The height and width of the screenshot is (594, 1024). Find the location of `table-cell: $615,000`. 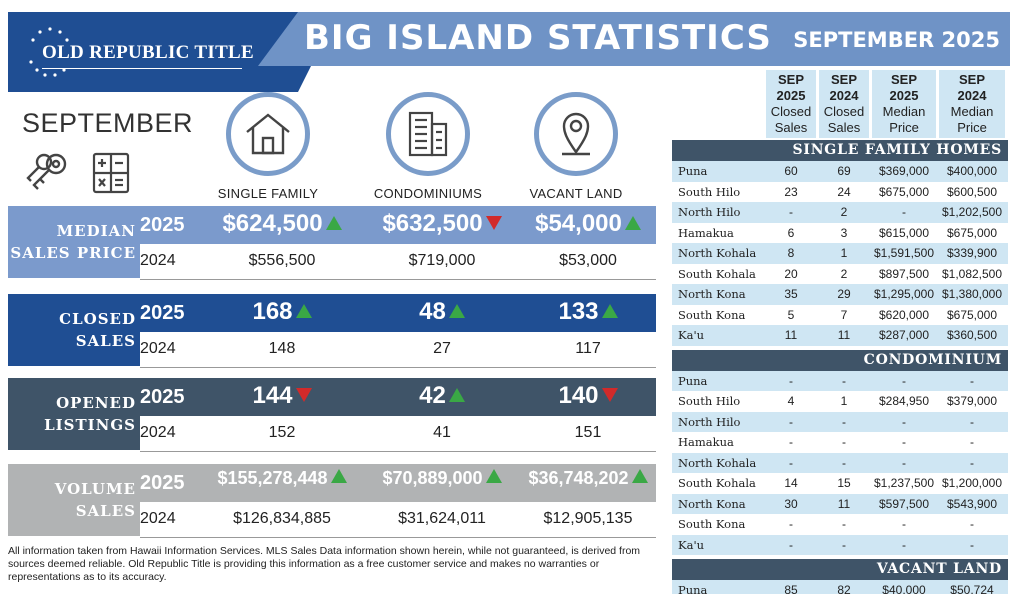

table-cell: $615,000 is located at coordinates (904, 232).